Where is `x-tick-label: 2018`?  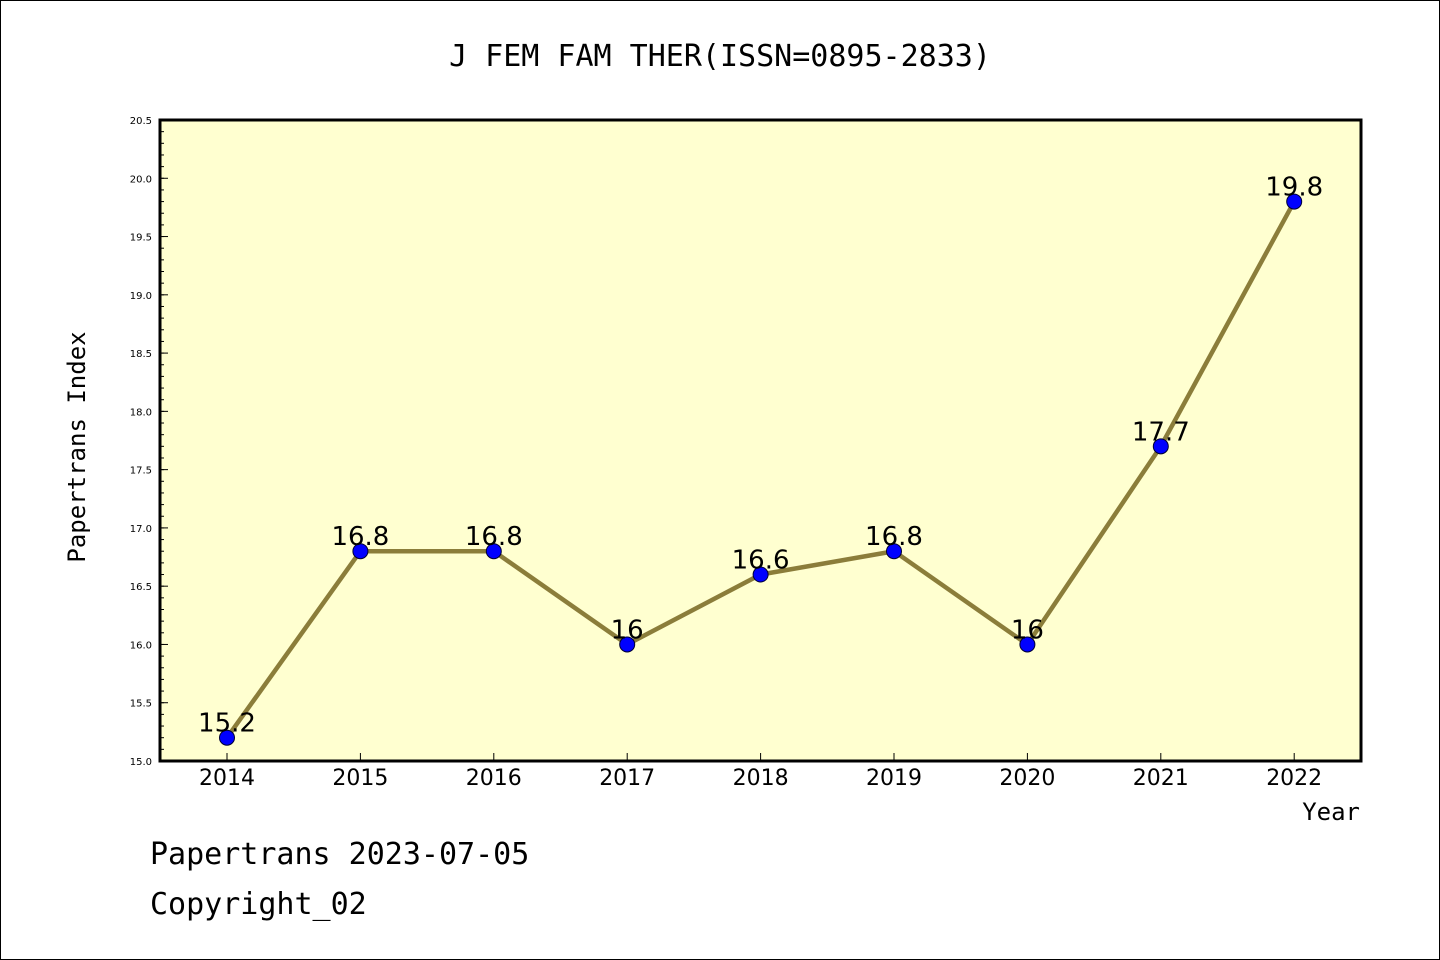 x-tick-label: 2018 is located at coordinates (761, 778).